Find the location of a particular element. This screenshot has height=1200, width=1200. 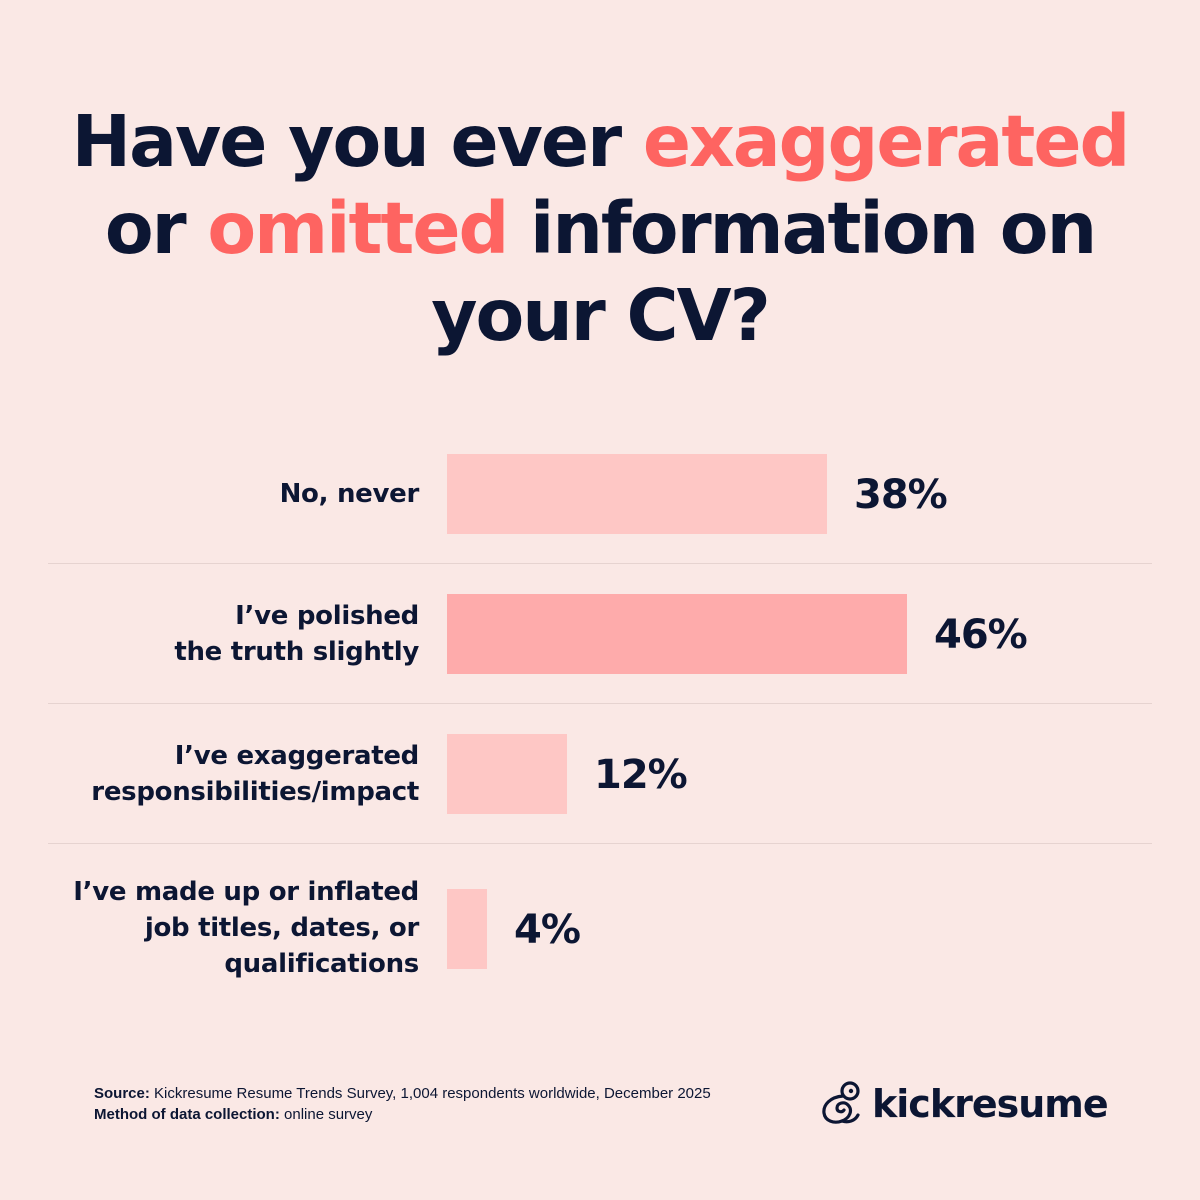

title-line-3: your CV? is located at coordinates (601, 315).